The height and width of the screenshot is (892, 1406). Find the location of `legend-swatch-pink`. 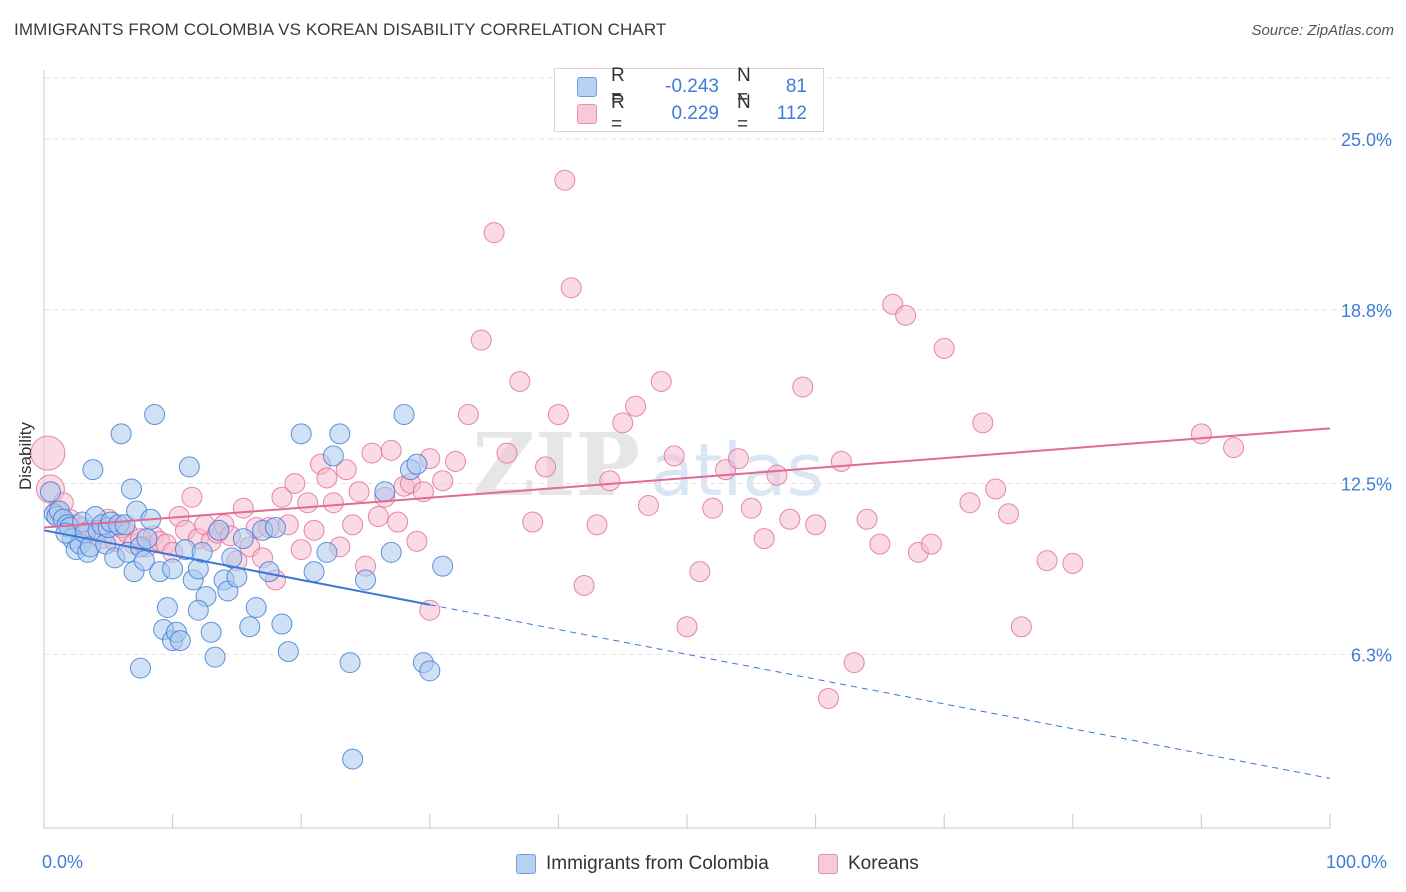

legend-swatch-pink is located at coordinates (828, 864).